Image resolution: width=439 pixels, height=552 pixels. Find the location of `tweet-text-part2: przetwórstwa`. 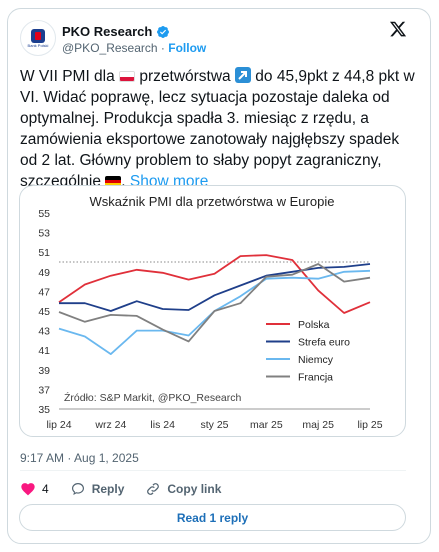

tweet-text-part2: przetwórstwa is located at coordinates (185, 76).